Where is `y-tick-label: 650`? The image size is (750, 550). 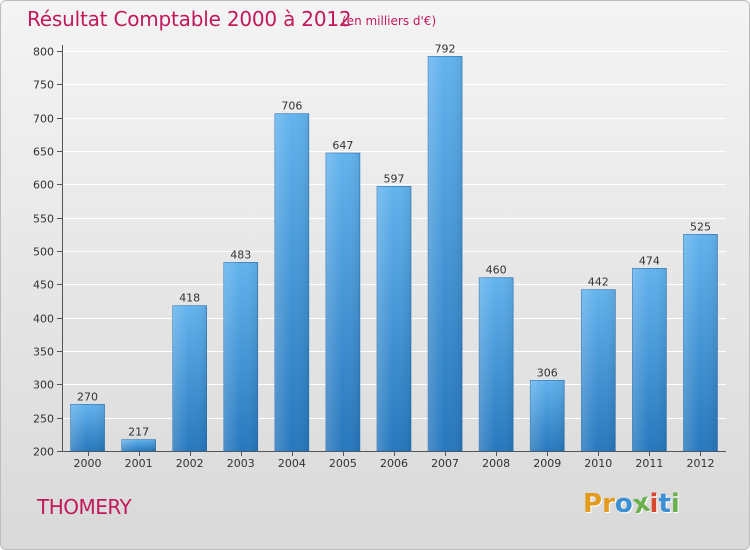
y-tick-label: 650 is located at coordinates (43, 152).